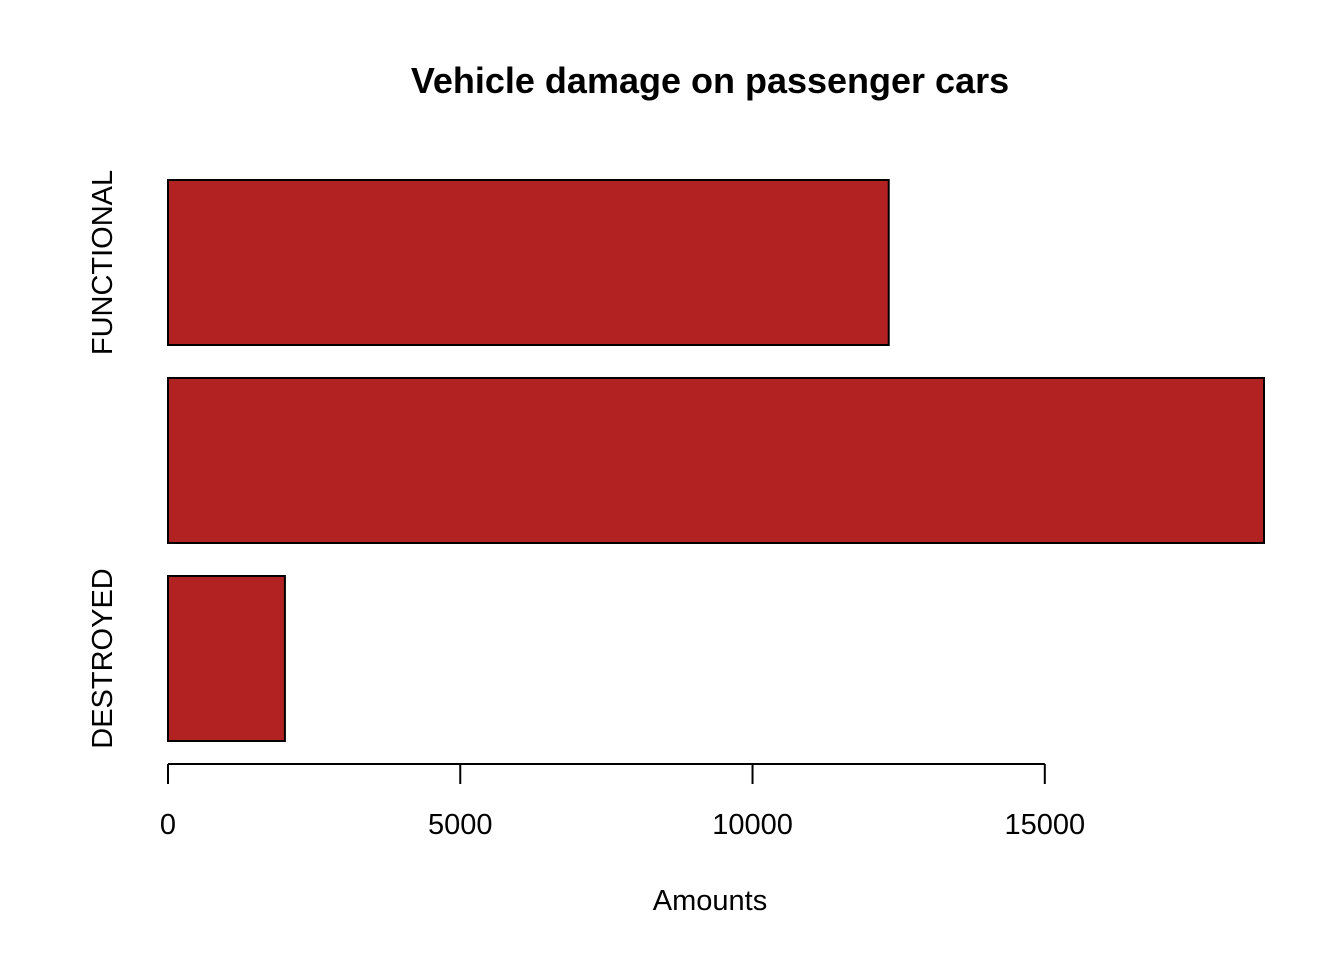  Describe the element at coordinates (103, 459) in the screenshot. I see `category-labels-group: DESTROYED FUNCTIONAL` at that location.